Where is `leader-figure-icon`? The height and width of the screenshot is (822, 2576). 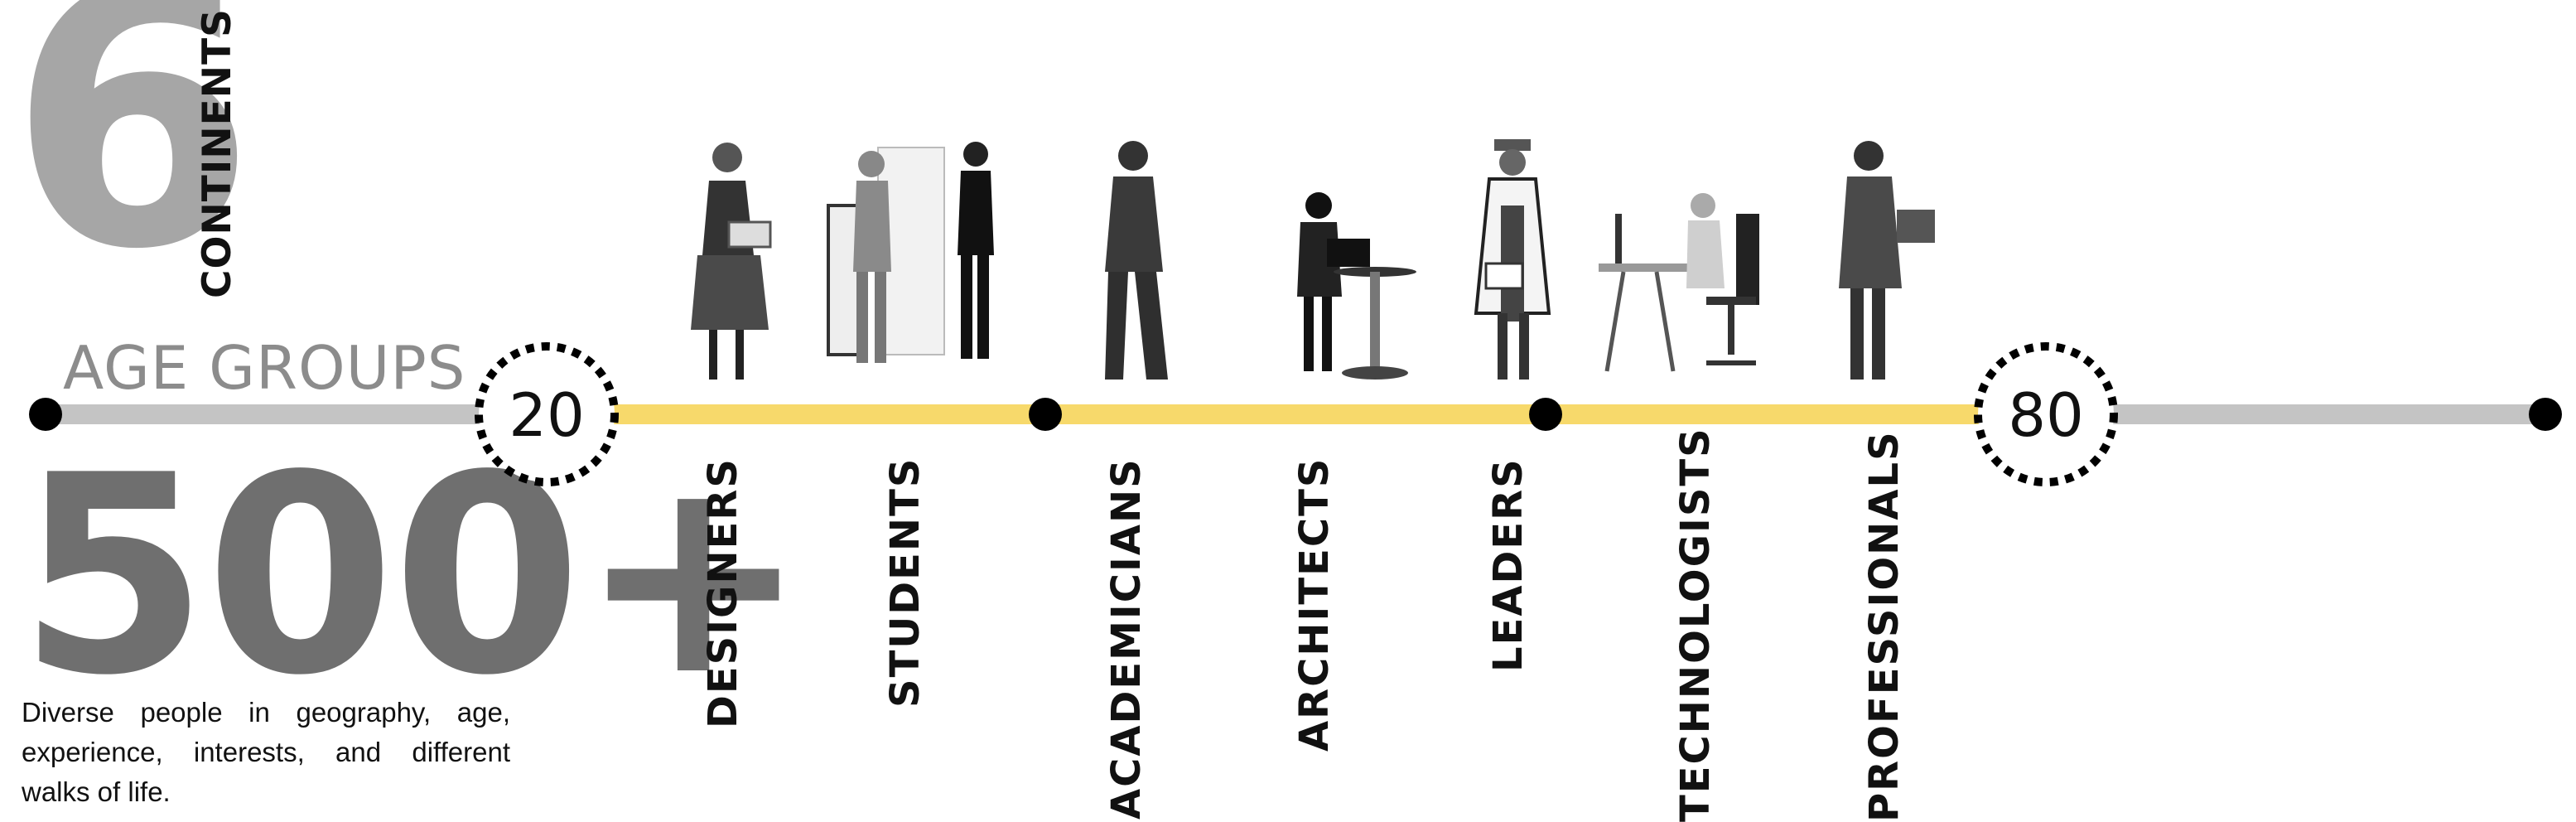
leader-figure-icon is located at coordinates (1512, 259).